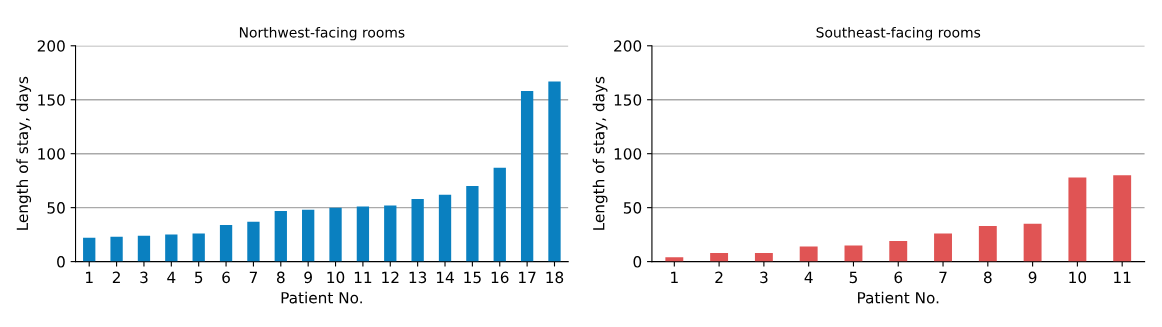 Image resolution: width=1162 pixels, height=327 pixels. I want to click on x-tick-label: 15, so click(472, 277).